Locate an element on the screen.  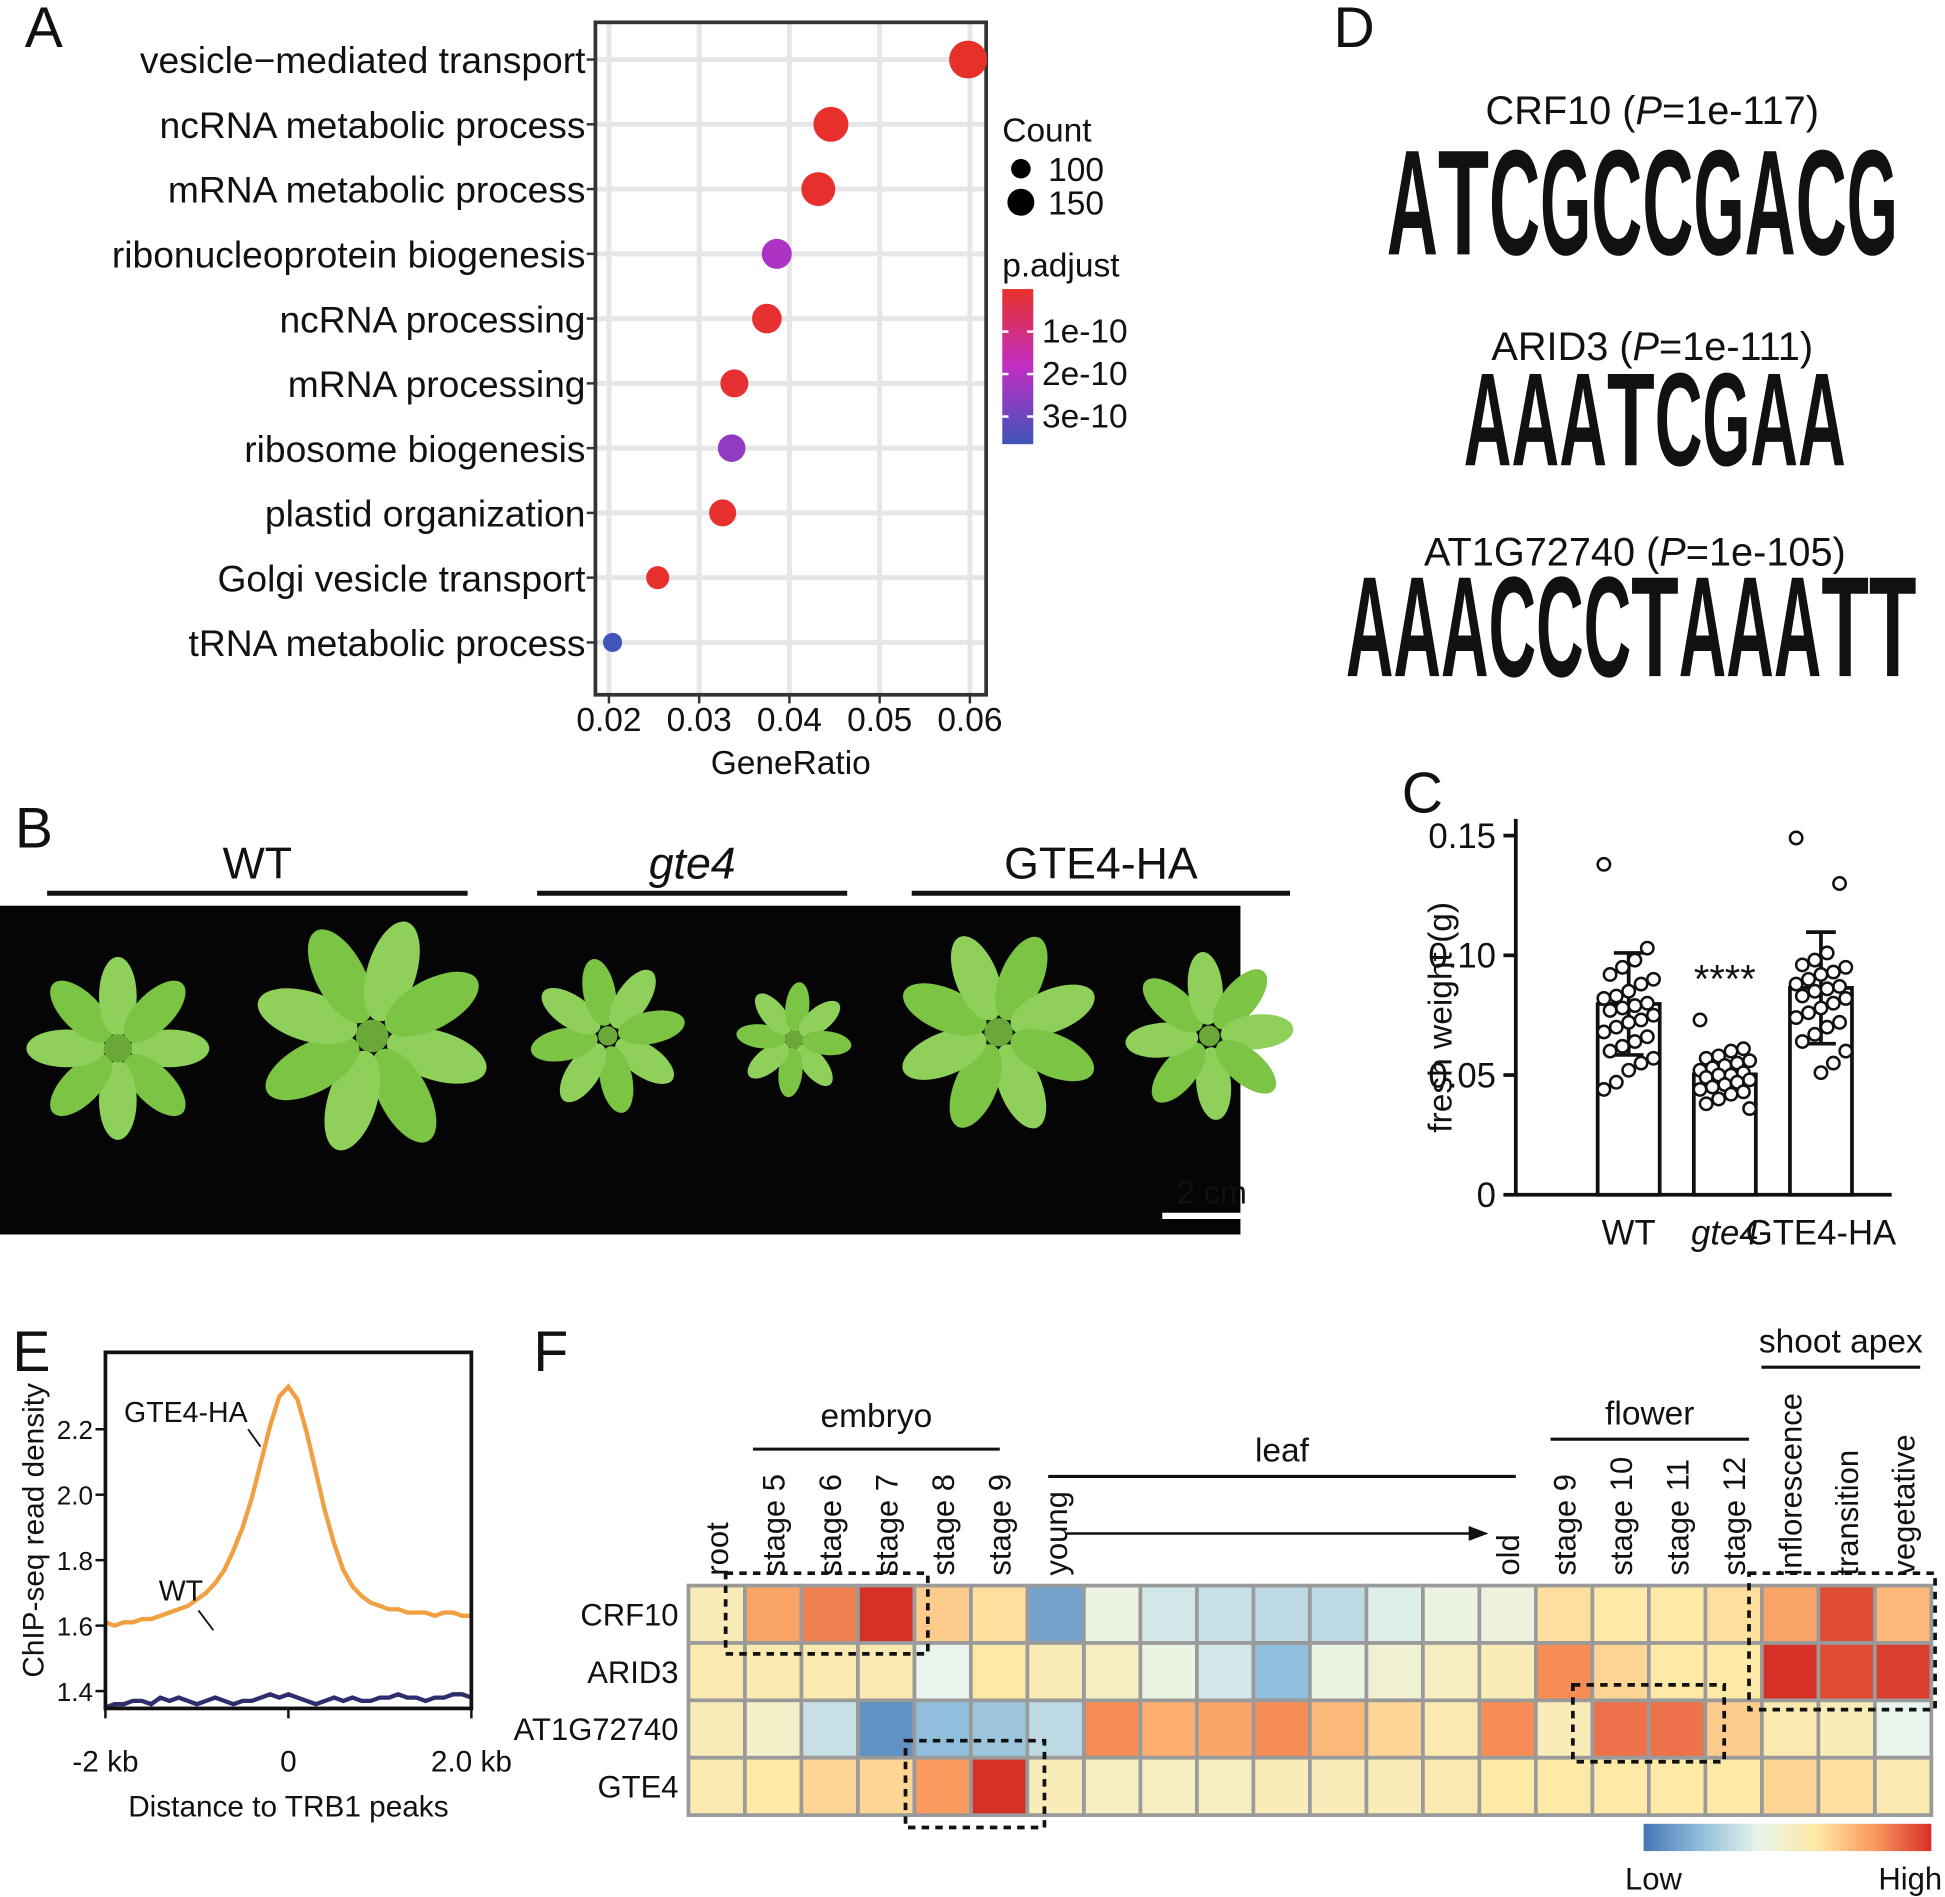
scale-bar-label: 2 cm is located at coordinates (1212, 1192).